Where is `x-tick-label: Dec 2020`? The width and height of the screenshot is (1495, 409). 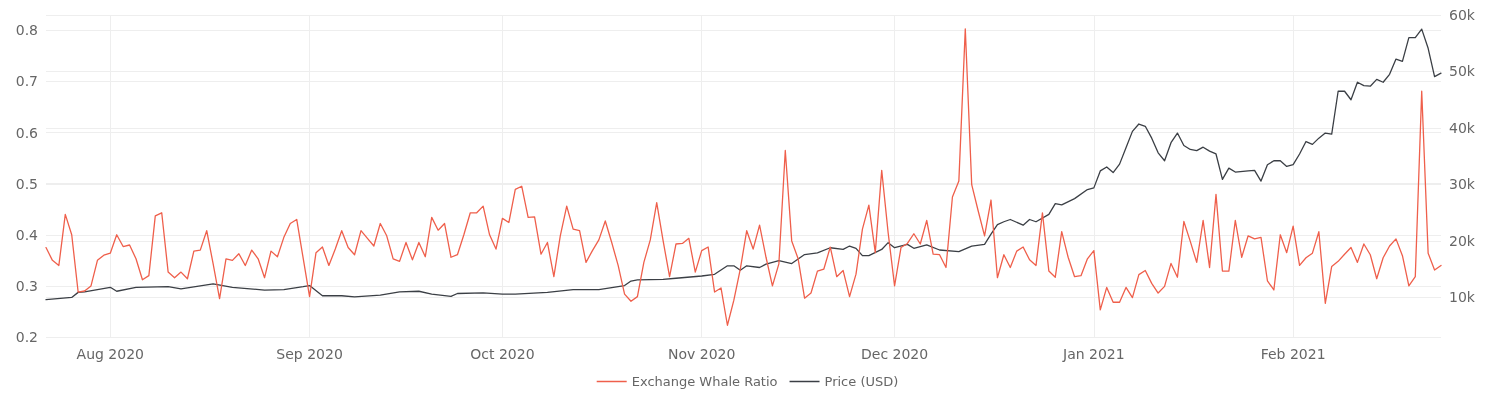
x-tick-label: Dec 2020 is located at coordinates (894, 354).